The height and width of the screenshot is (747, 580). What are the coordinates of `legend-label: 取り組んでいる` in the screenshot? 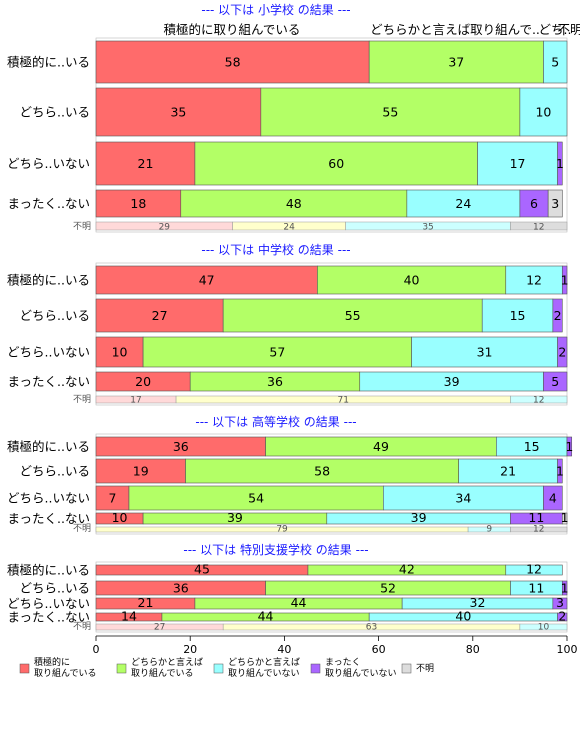 It's located at (65, 673).